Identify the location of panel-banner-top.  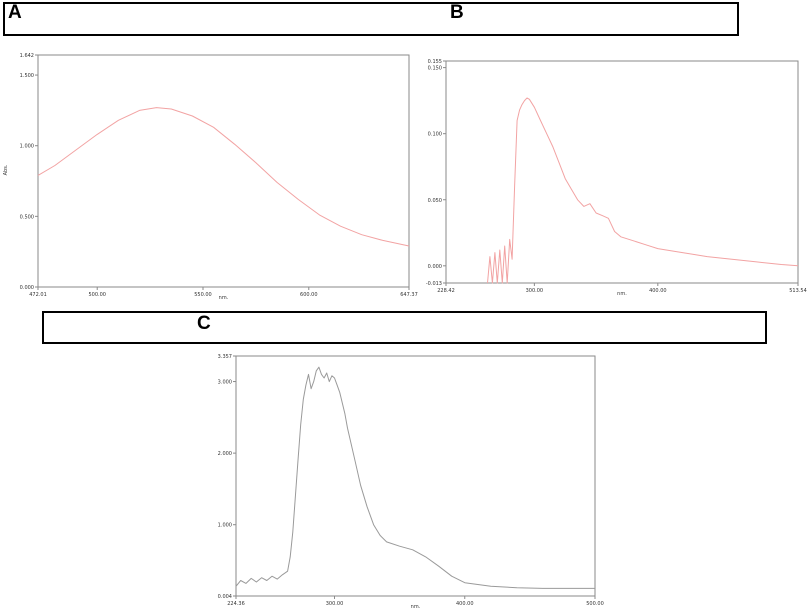
(371, 19).